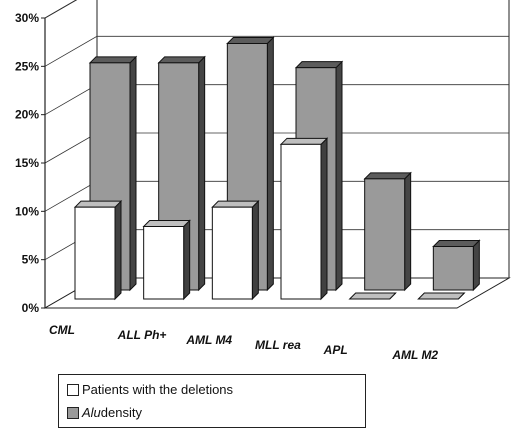 The height and width of the screenshot is (434, 520). I want to click on x-category-label: ALL Ph+, so click(142, 335).